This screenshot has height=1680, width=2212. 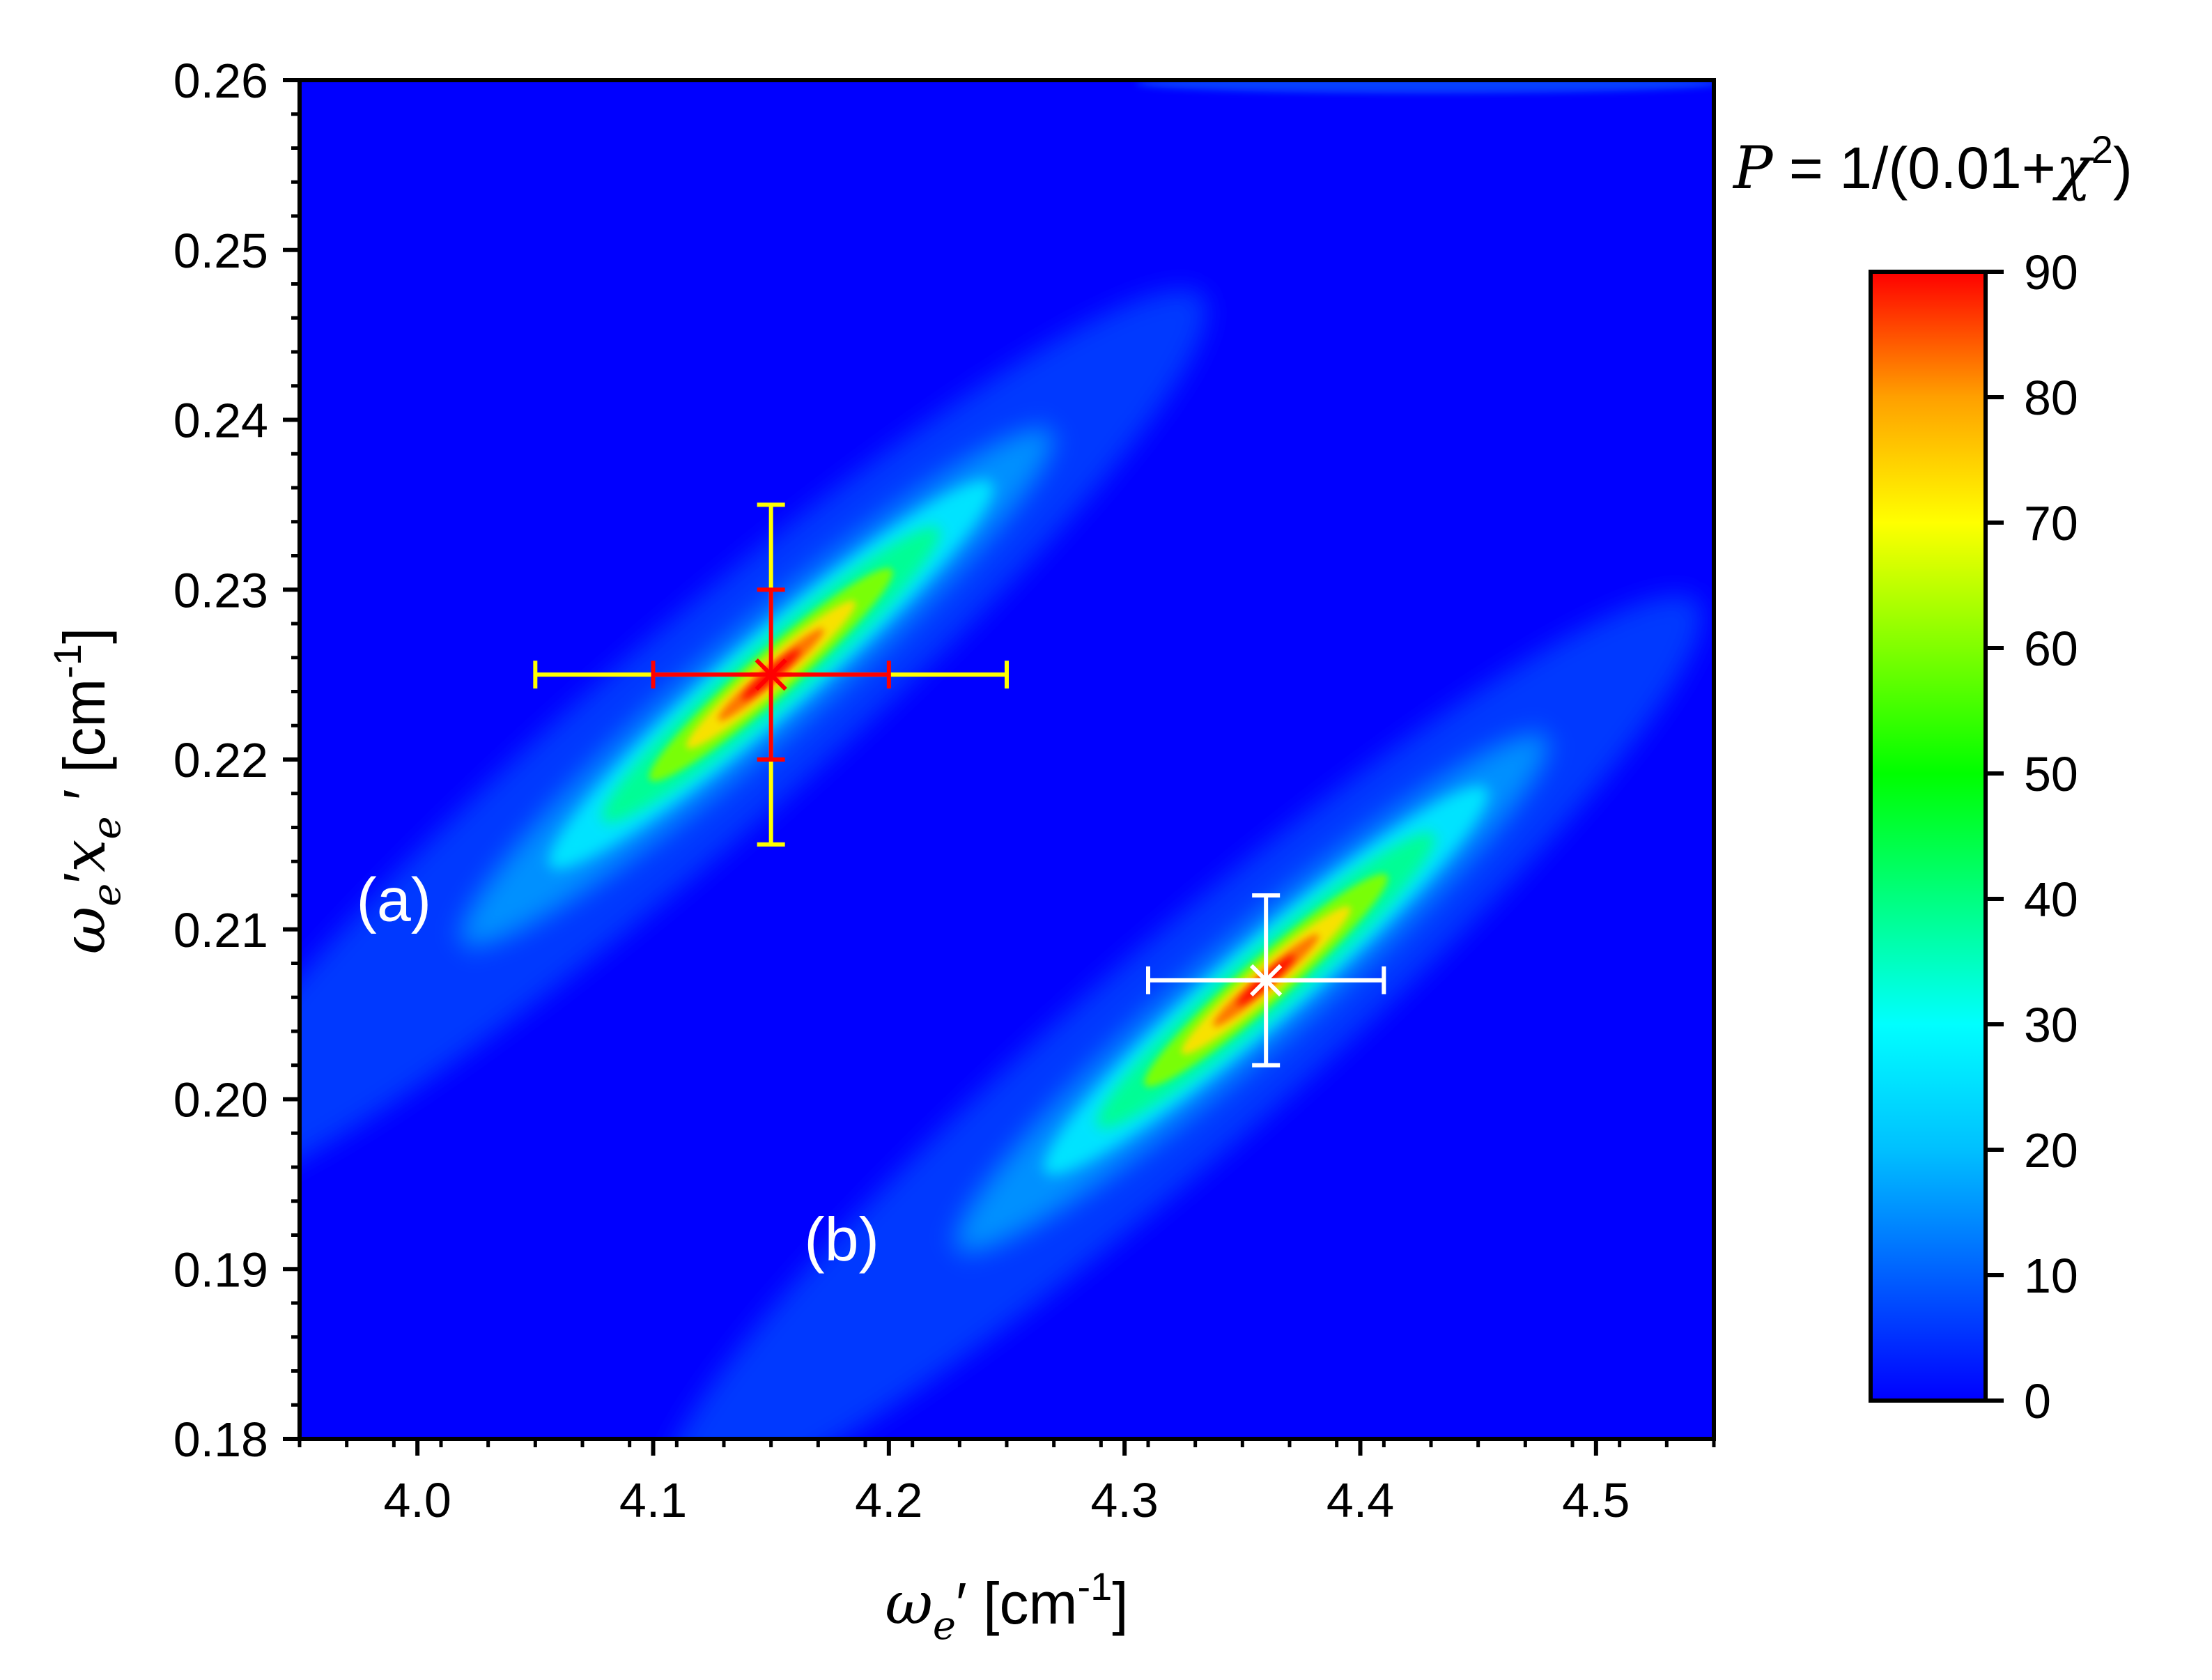 I want to click on colorbar-tick-label: 30, so click(x=2051, y=1025).